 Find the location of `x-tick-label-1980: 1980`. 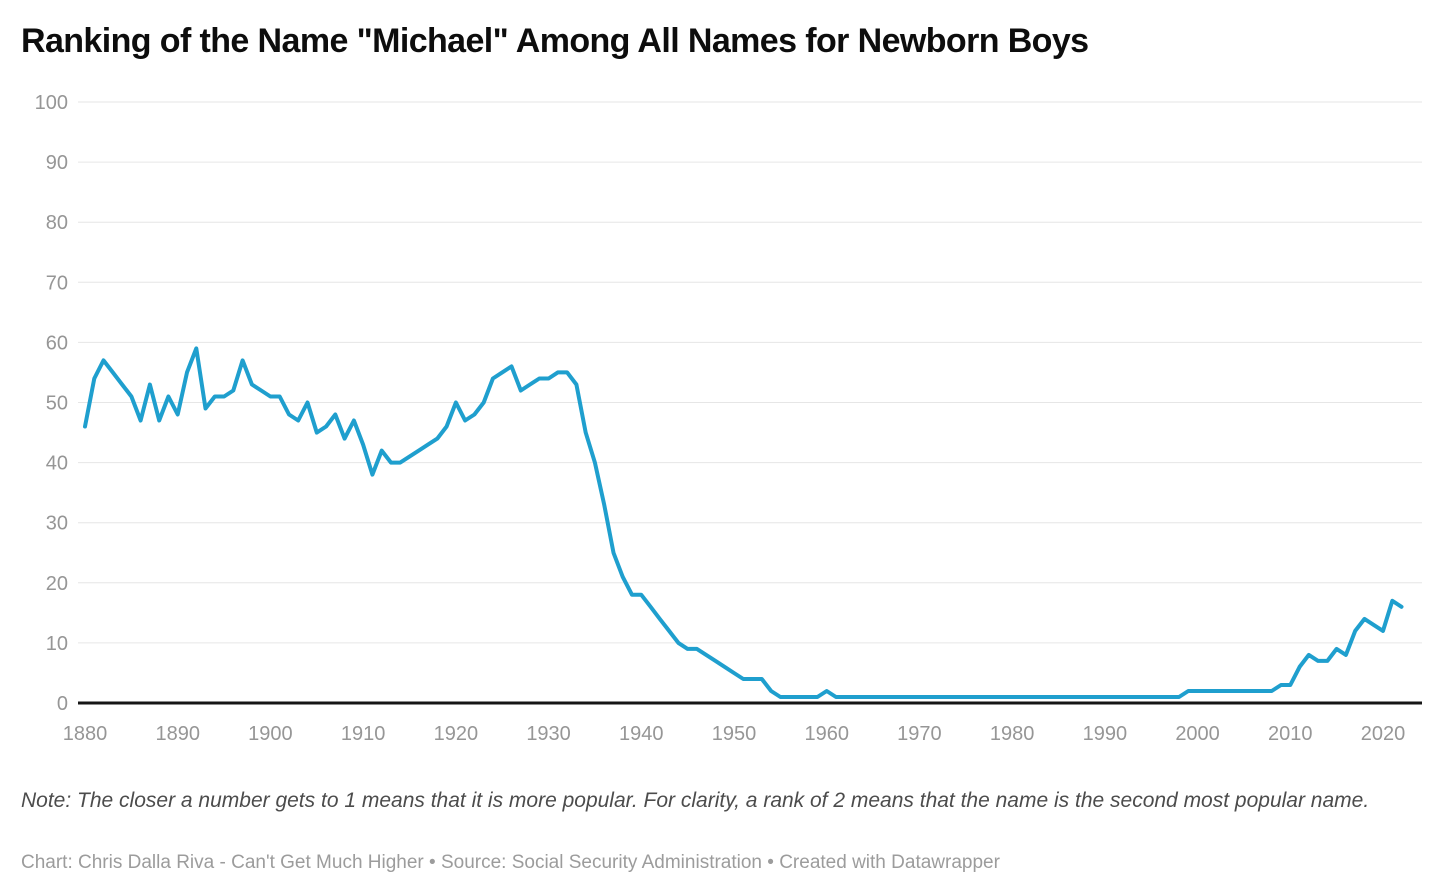

x-tick-label-1980: 1980 is located at coordinates (1012, 734).